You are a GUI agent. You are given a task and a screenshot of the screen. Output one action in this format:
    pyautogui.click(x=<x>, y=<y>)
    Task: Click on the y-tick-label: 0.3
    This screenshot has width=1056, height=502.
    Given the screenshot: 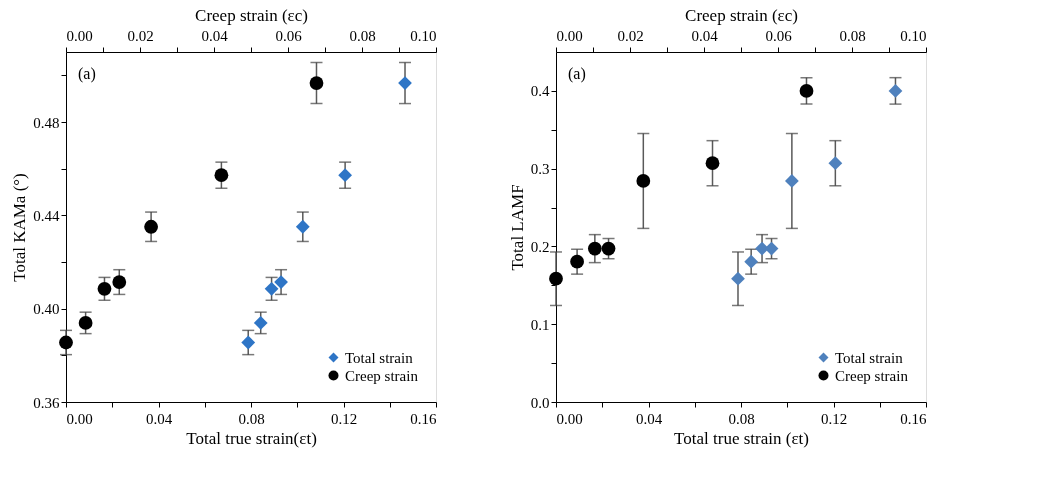 What is the action you would take?
    pyautogui.click(x=540, y=169)
    